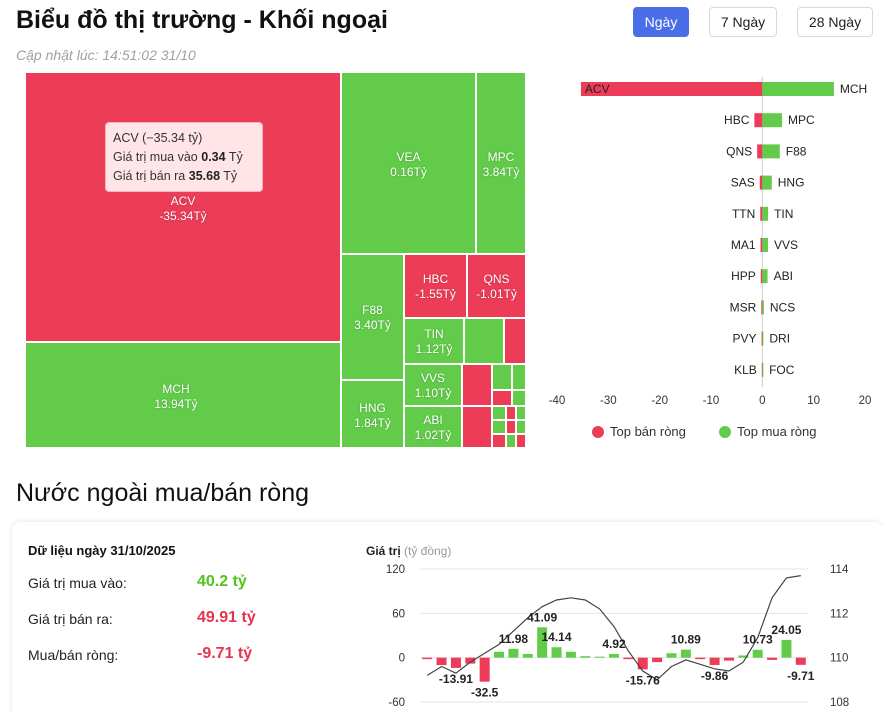 The width and height of the screenshot is (883, 712). What do you see at coordinates (176, 396) in the screenshot?
I see `treemap-tile-label: MCH 13.94Tỷ` at bounding box center [176, 396].